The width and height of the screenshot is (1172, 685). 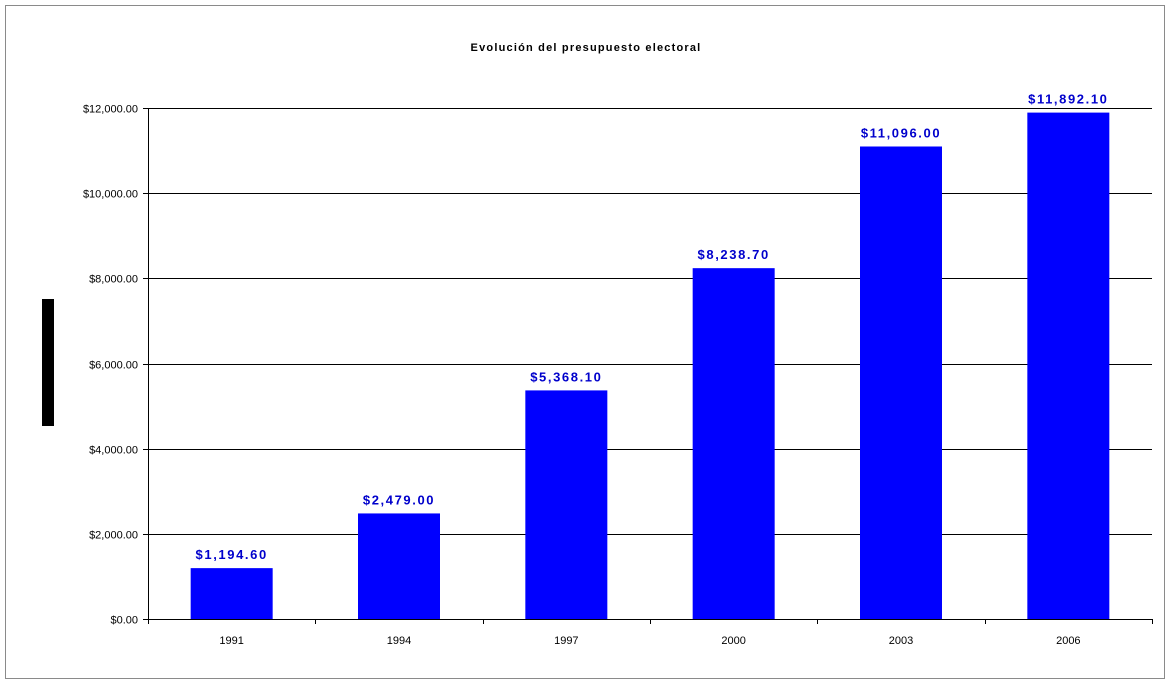 I want to click on y-tick-label: $6,000.00, so click(x=113, y=366).